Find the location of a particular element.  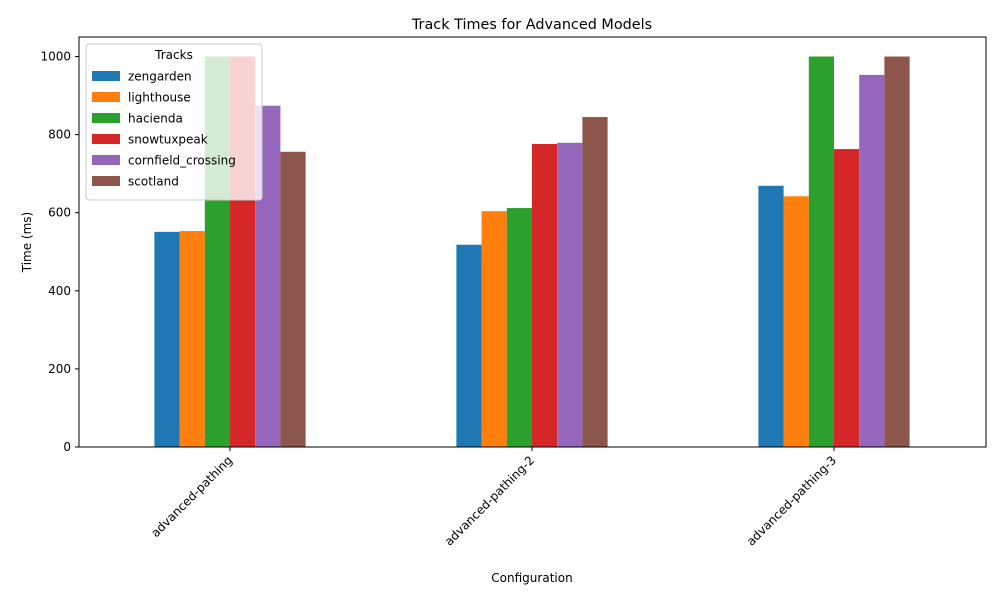

legend-label-hacienda: hacienda is located at coordinates (155, 119).